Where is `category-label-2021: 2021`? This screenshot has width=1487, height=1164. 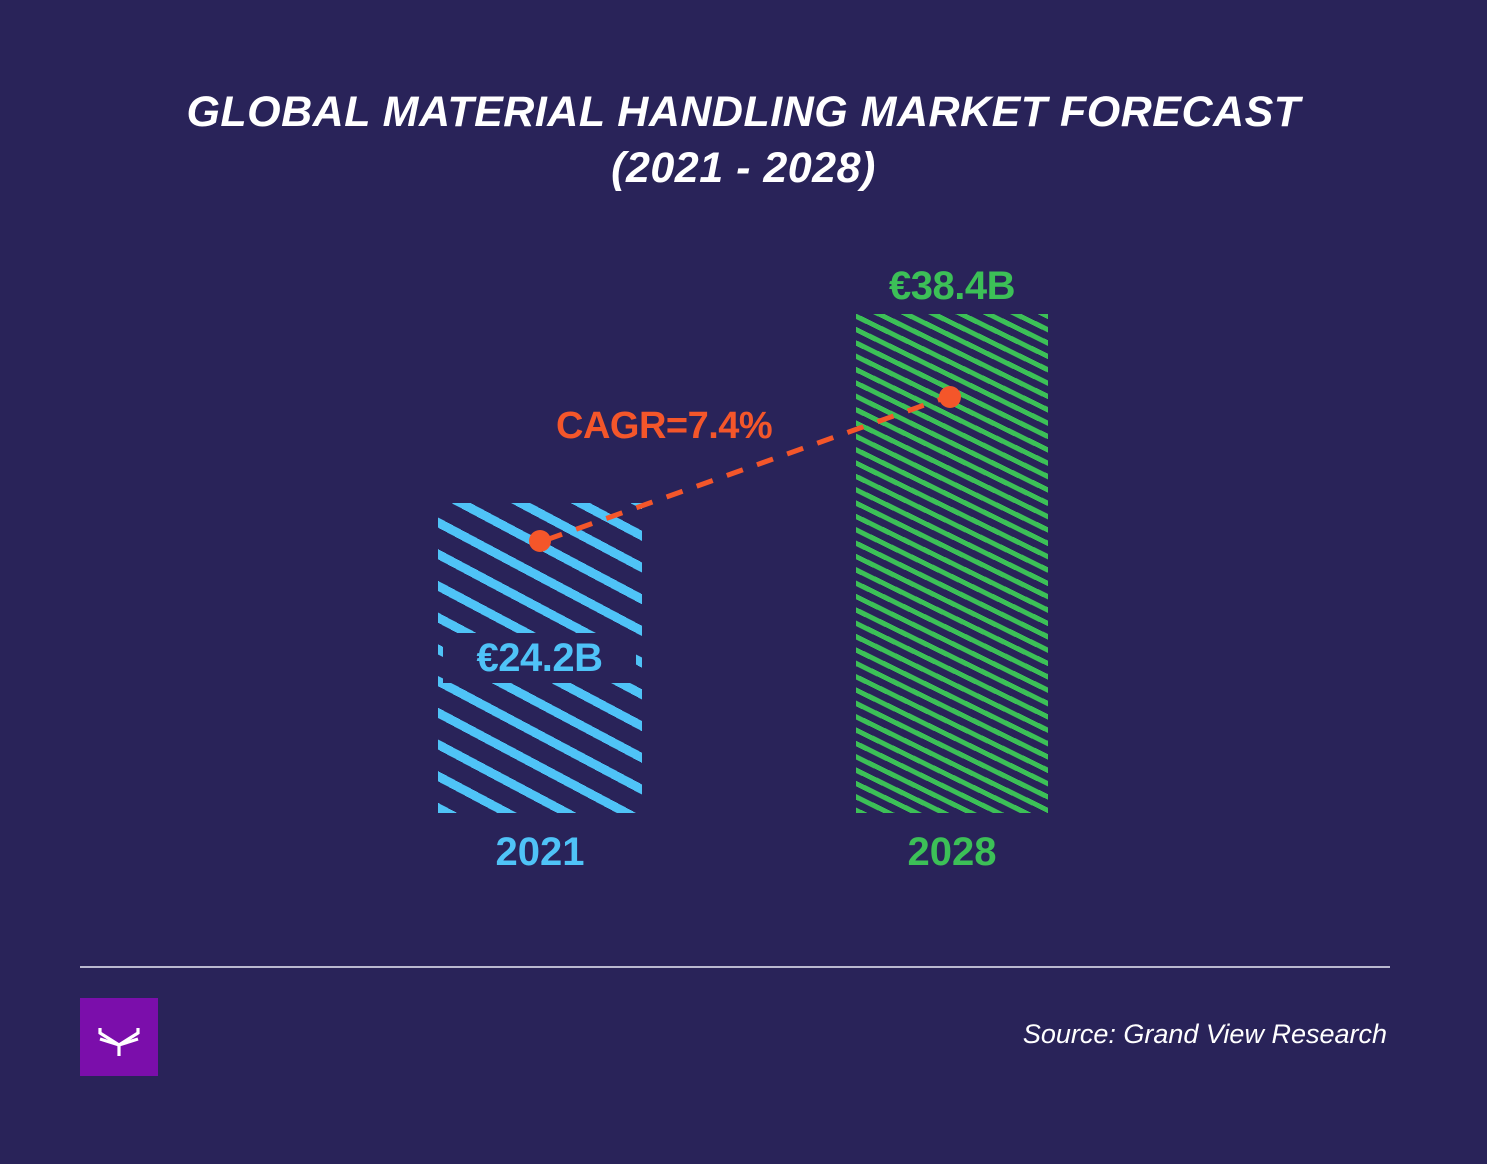 category-label-2021: 2021 is located at coordinates (540, 852).